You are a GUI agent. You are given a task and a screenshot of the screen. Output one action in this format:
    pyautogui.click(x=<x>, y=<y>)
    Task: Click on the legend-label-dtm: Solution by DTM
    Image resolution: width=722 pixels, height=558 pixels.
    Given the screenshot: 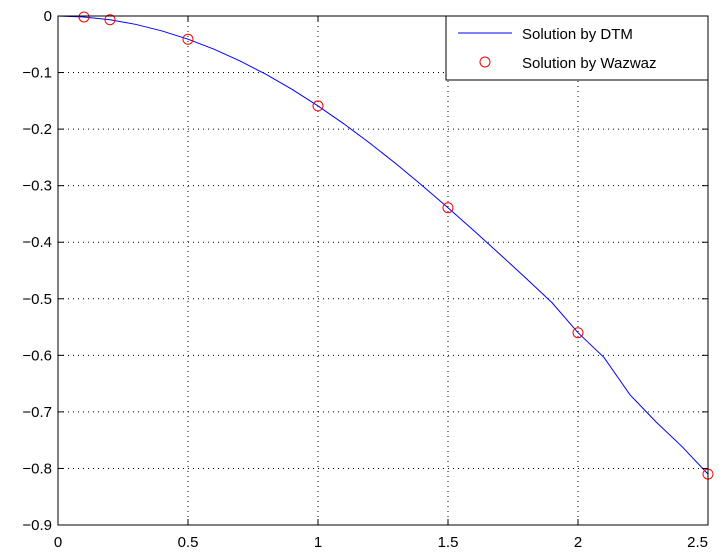 What is the action you would take?
    pyautogui.click(x=577, y=34)
    